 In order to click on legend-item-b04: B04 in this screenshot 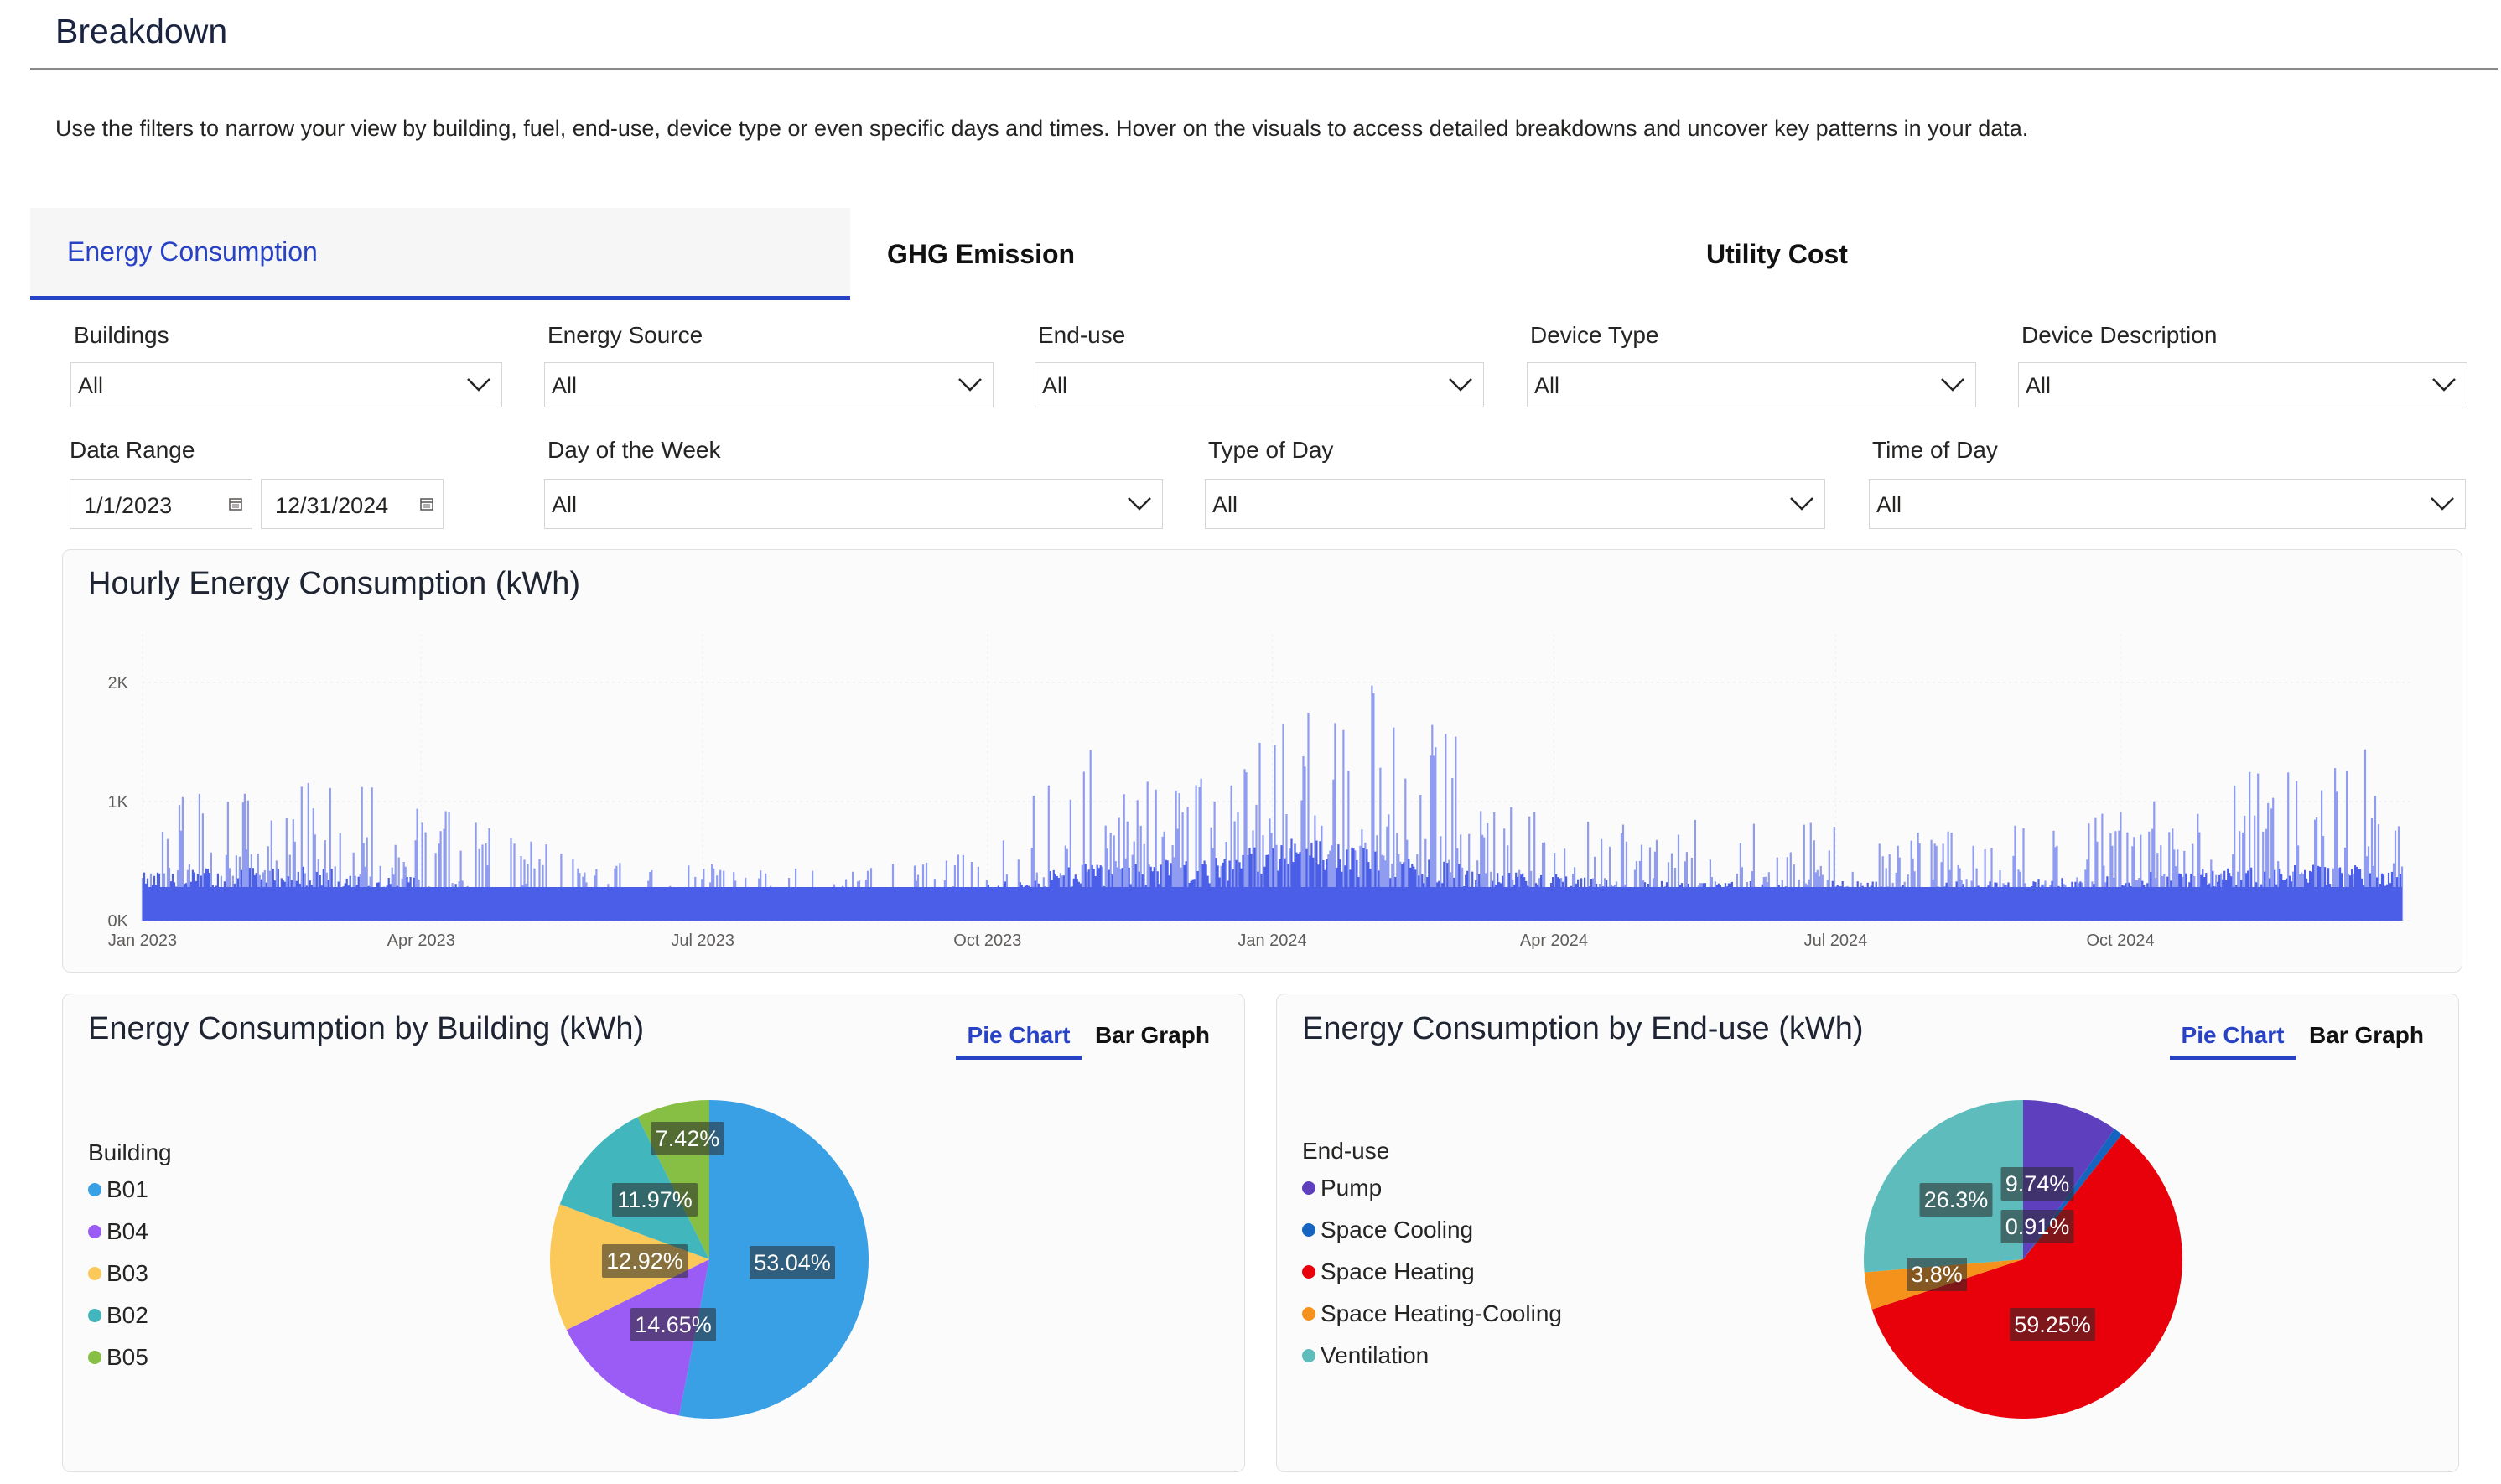, I will do `click(118, 1231)`.